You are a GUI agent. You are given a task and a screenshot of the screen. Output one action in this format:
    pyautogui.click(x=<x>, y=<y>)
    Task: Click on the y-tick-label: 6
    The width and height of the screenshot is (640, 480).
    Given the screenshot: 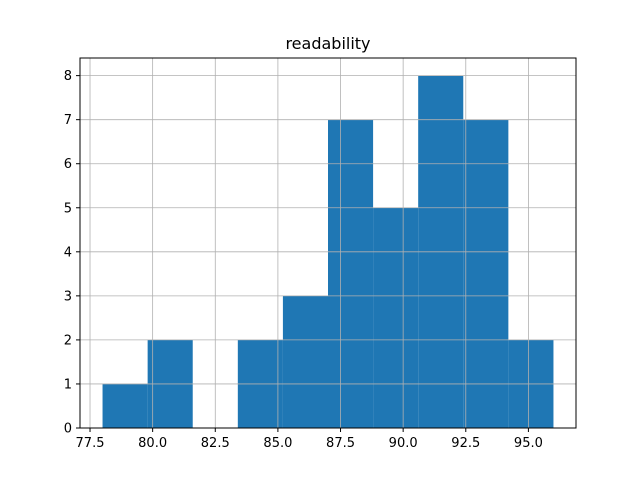 What is the action you would take?
    pyautogui.click(x=68, y=164)
    